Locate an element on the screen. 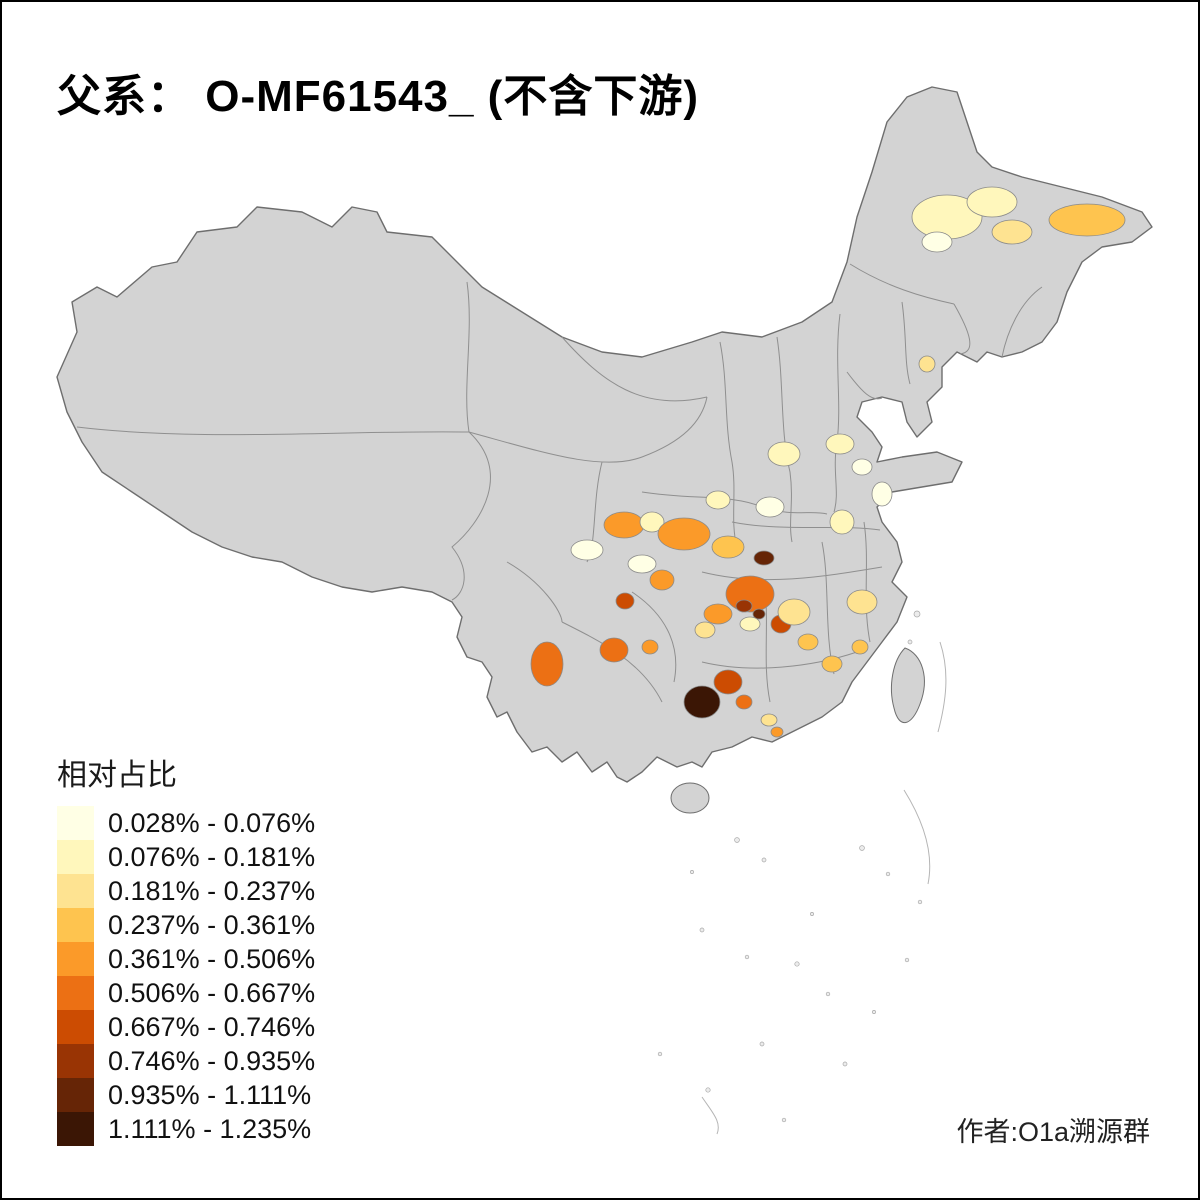 This screenshot has width=1200, height=1200. author-credit: 作者:O1a溯源群 is located at coordinates (1053, 1132).